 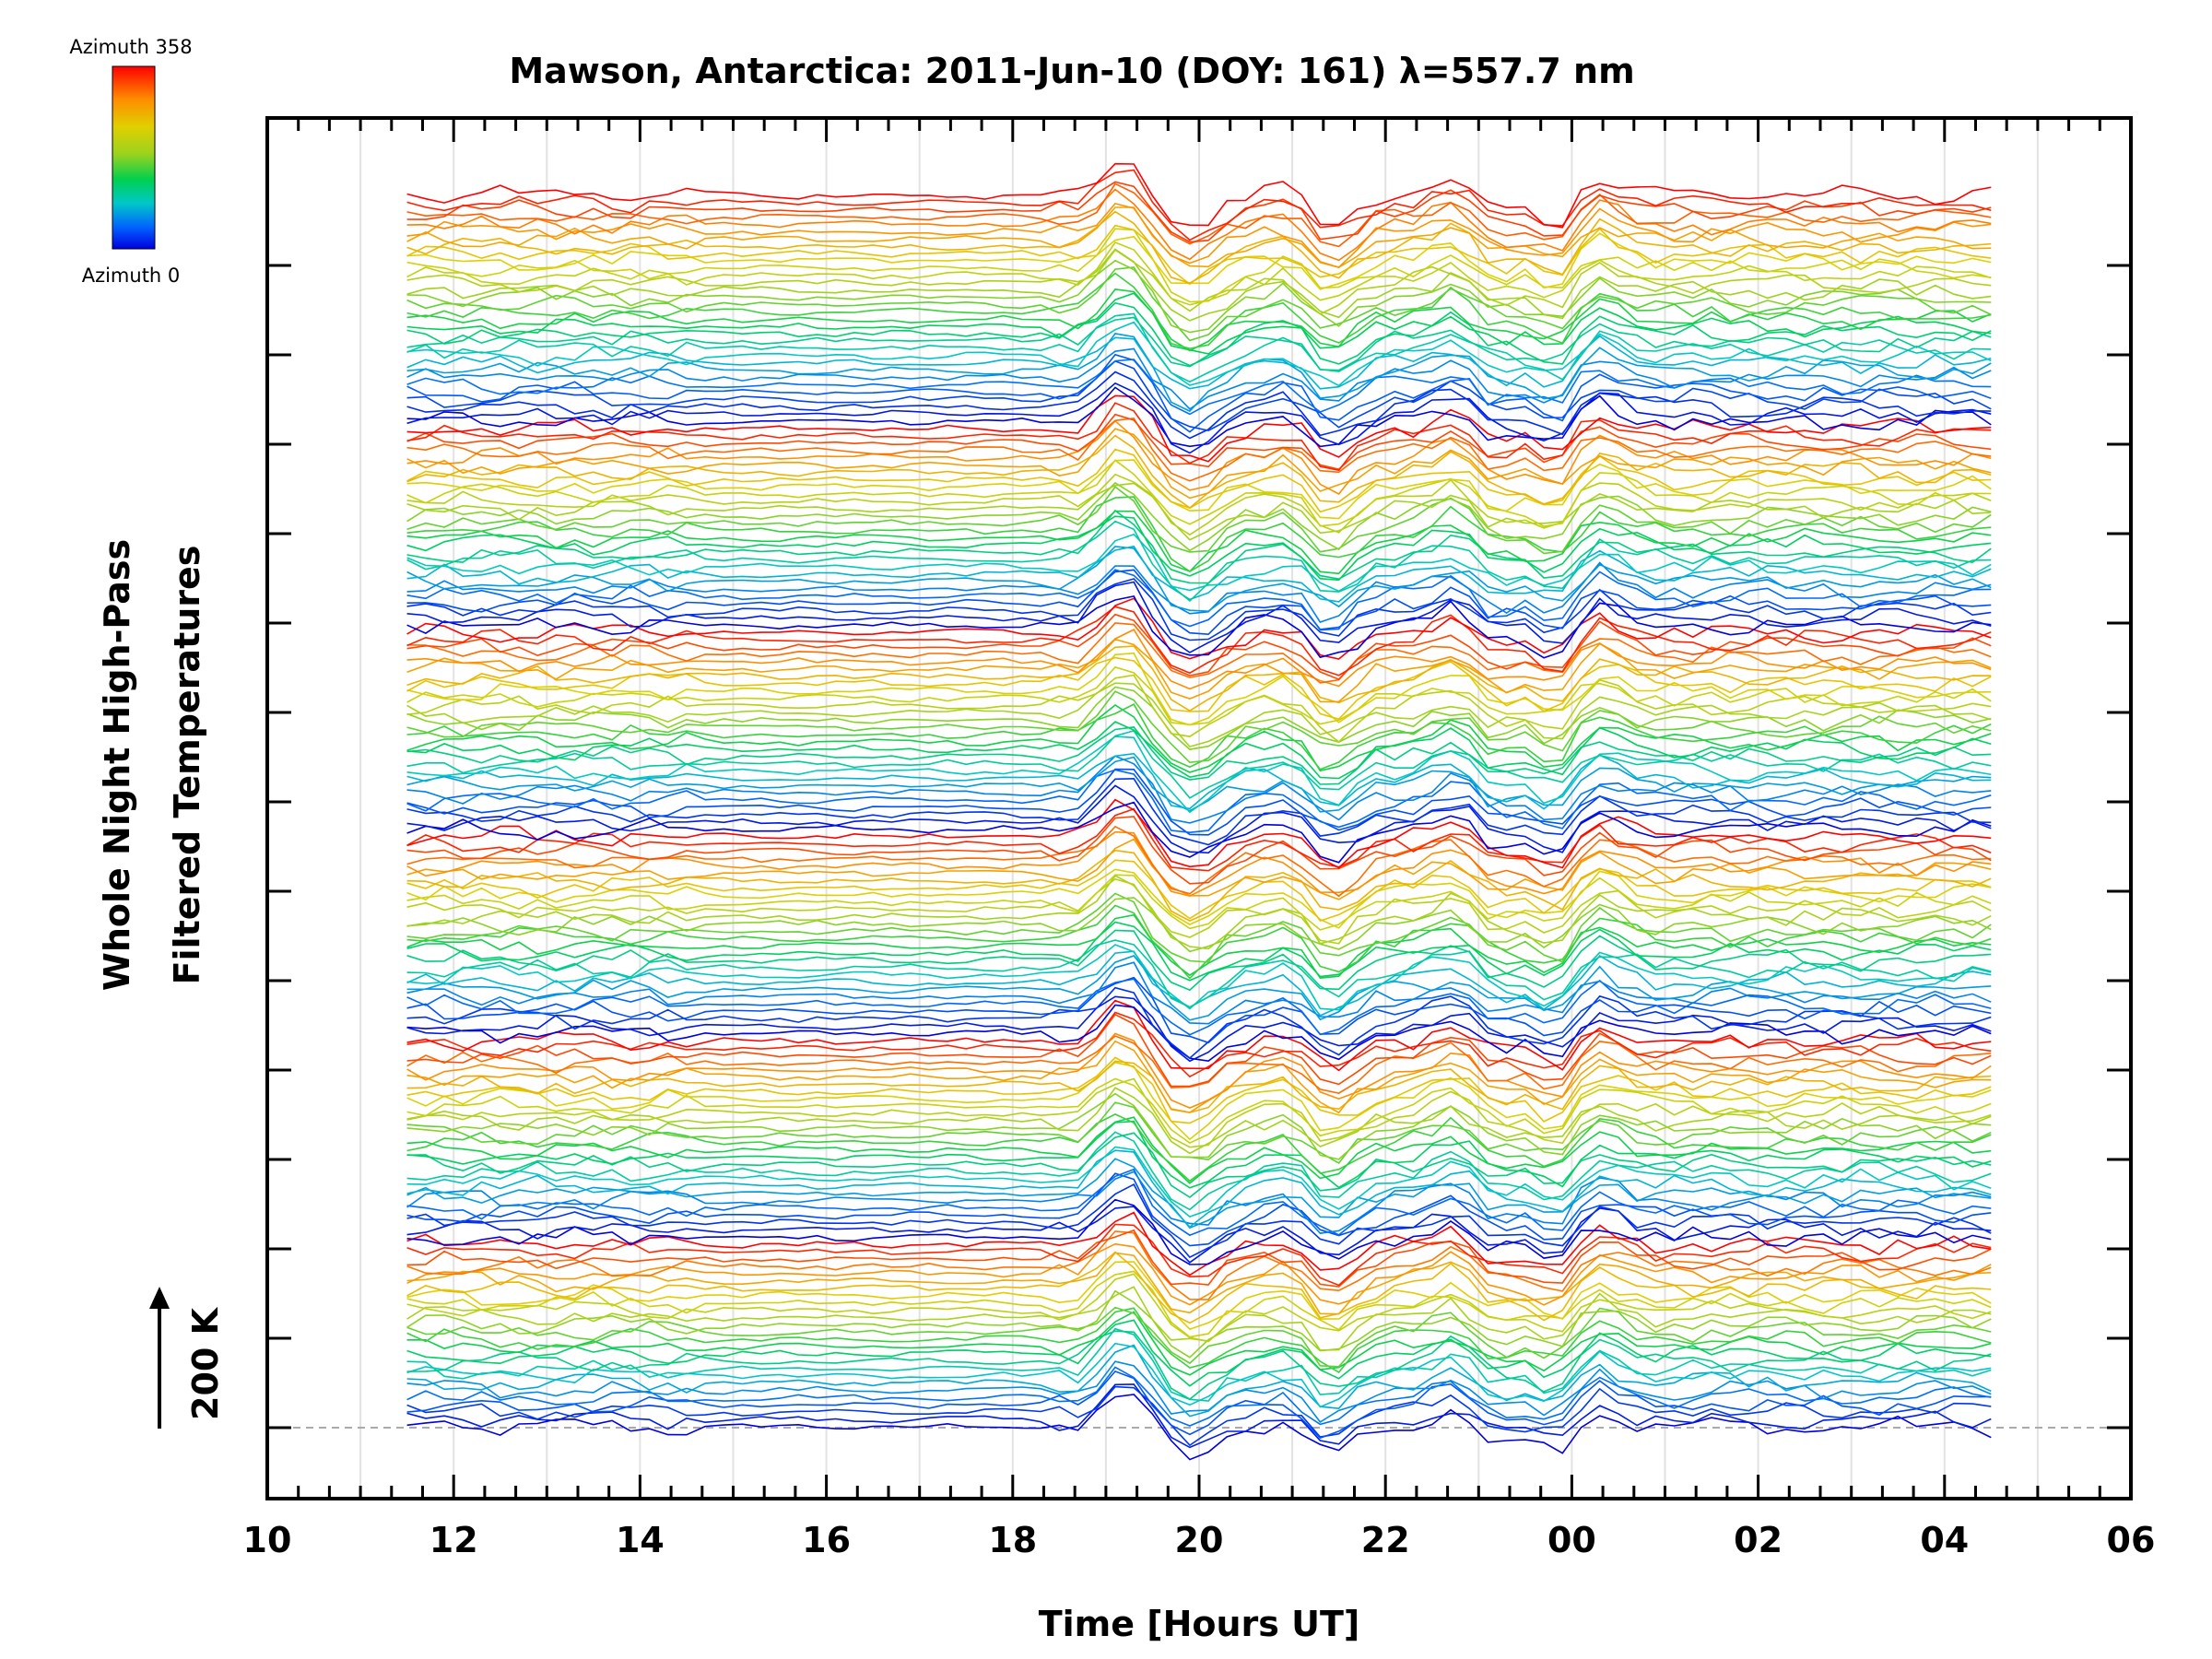 What do you see at coordinates (267, 1540) in the screenshot?
I see `x-tick-label: 10` at bounding box center [267, 1540].